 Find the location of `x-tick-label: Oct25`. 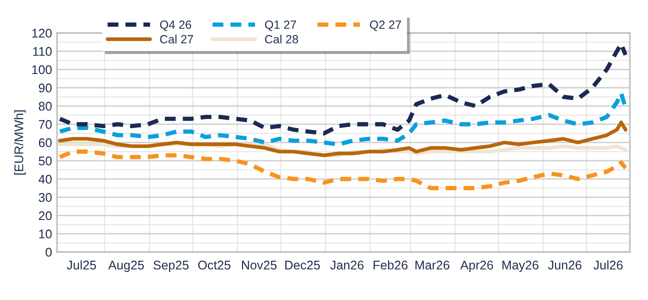

x-tick-label: Oct25 is located at coordinates (214, 265).